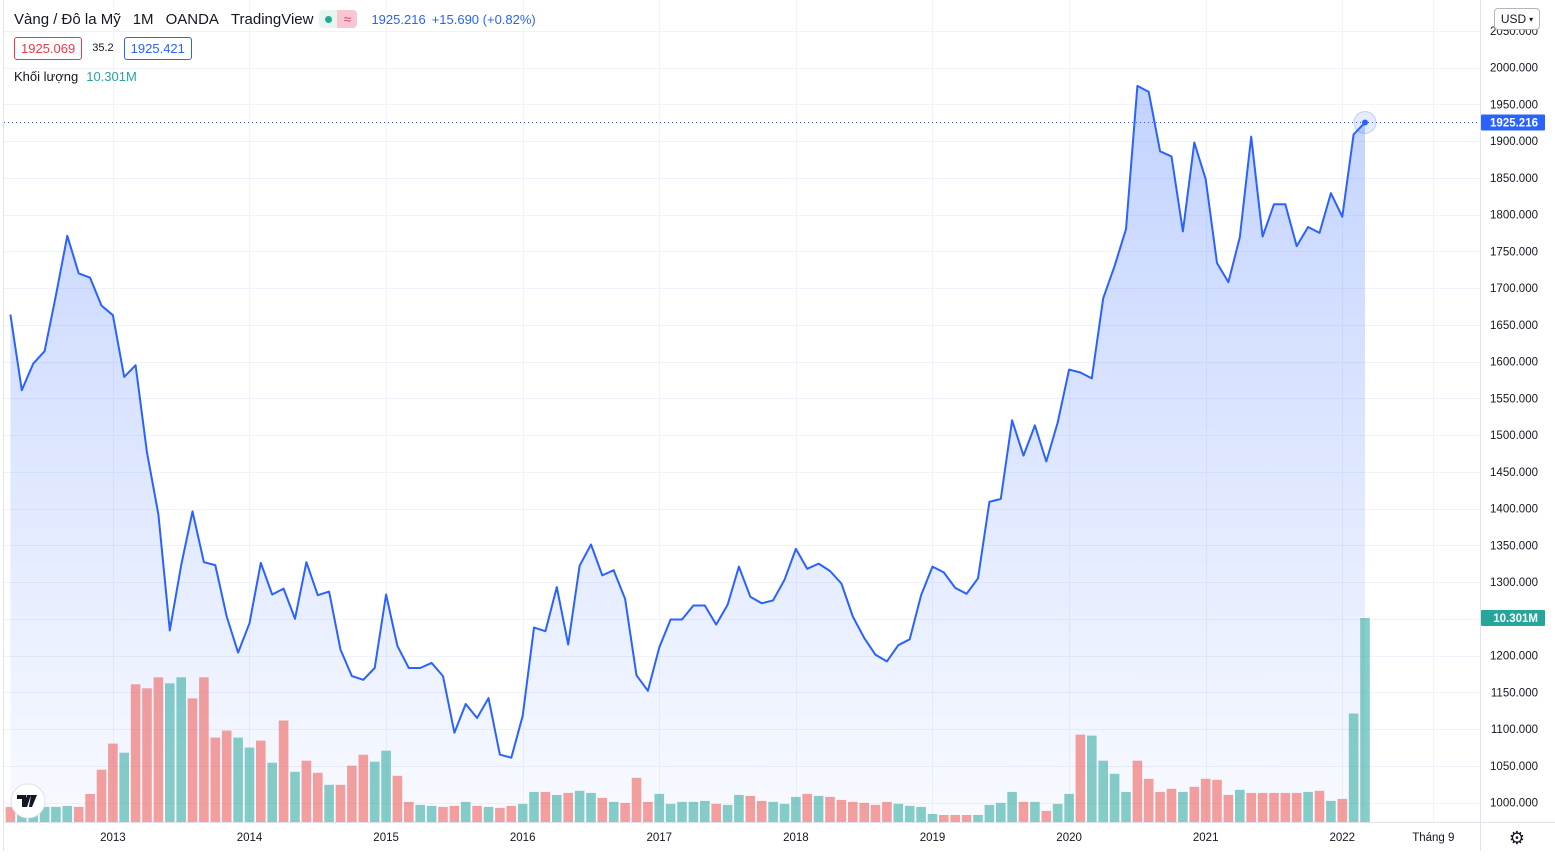 The image size is (1555, 856). What do you see at coordinates (1514, 693) in the screenshot?
I see `price-axis-label: 1150.000` at bounding box center [1514, 693].